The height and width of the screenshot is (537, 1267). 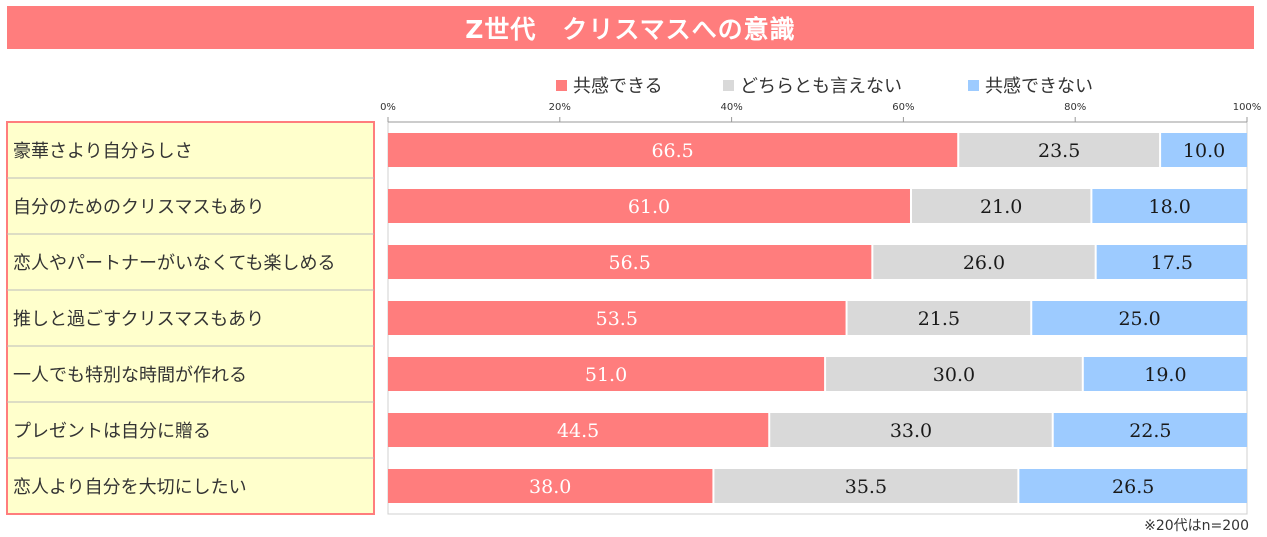 What do you see at coordinates (821, 86) in the screenshot?
I see `legend-label-neutral: どちらとも言えない` at bounding box center [821, 86].